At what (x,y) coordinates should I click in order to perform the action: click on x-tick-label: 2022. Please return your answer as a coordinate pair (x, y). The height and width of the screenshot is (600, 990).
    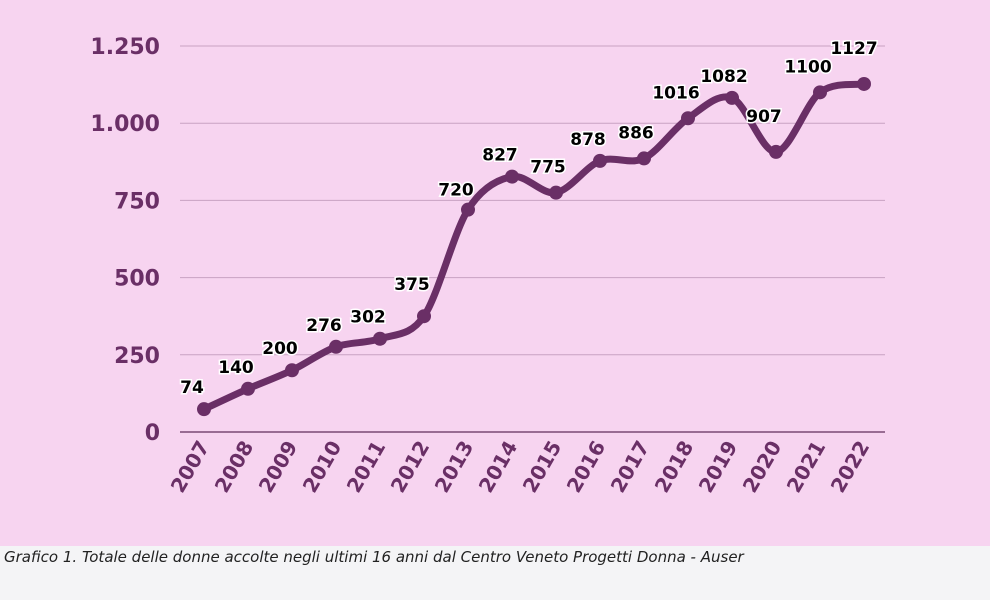
    Looking at the image, I should click on (850, 467).